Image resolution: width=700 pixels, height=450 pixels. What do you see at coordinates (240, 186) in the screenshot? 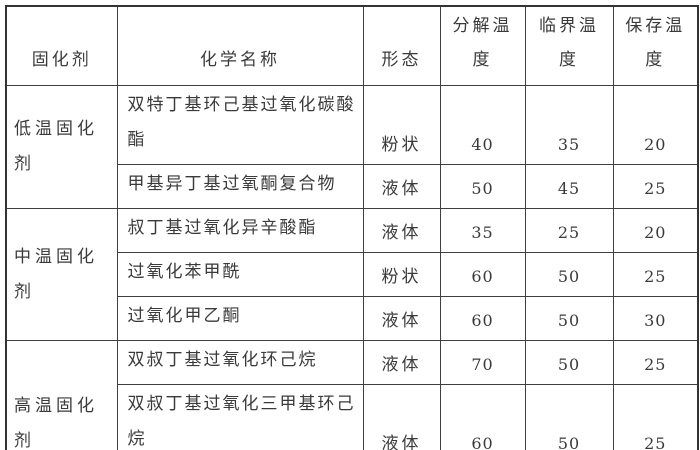
I see `chemical-name-cell: 甲基异丁基过氧酮复合物` at bounding box center [240, 186].